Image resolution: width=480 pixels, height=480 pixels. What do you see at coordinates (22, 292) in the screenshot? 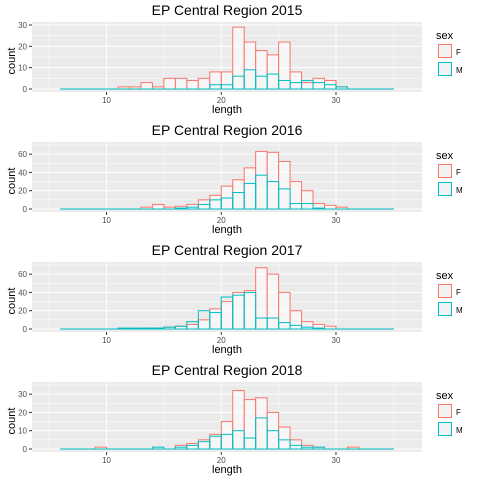
I see `y-tick-label: 40` at bounding box center [22, 292].